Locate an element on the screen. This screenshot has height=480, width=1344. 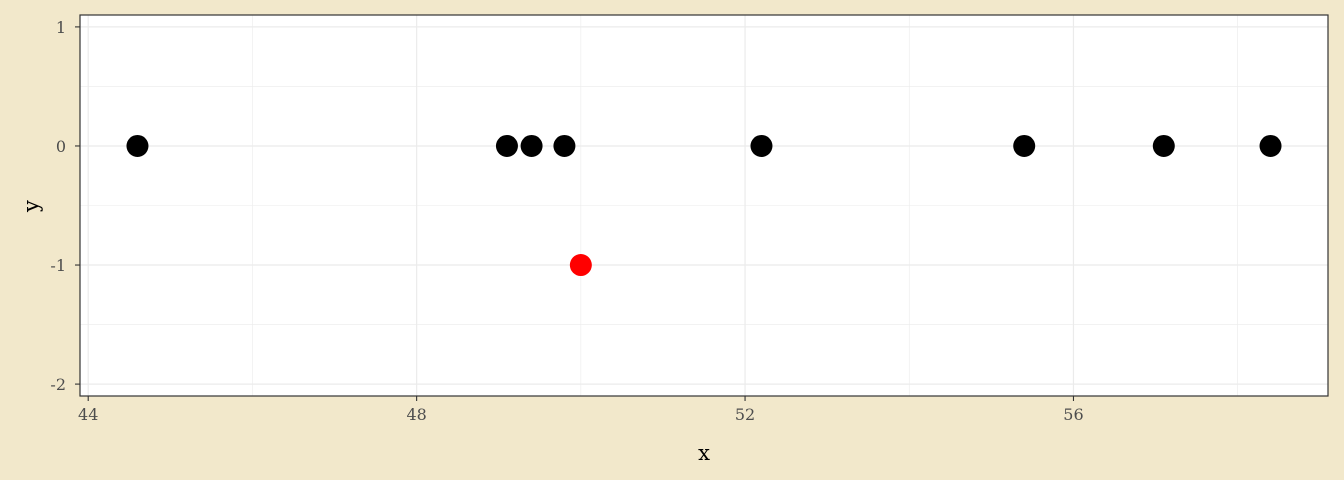
y-tick-label: 1 is located at coordinates (61, 27).